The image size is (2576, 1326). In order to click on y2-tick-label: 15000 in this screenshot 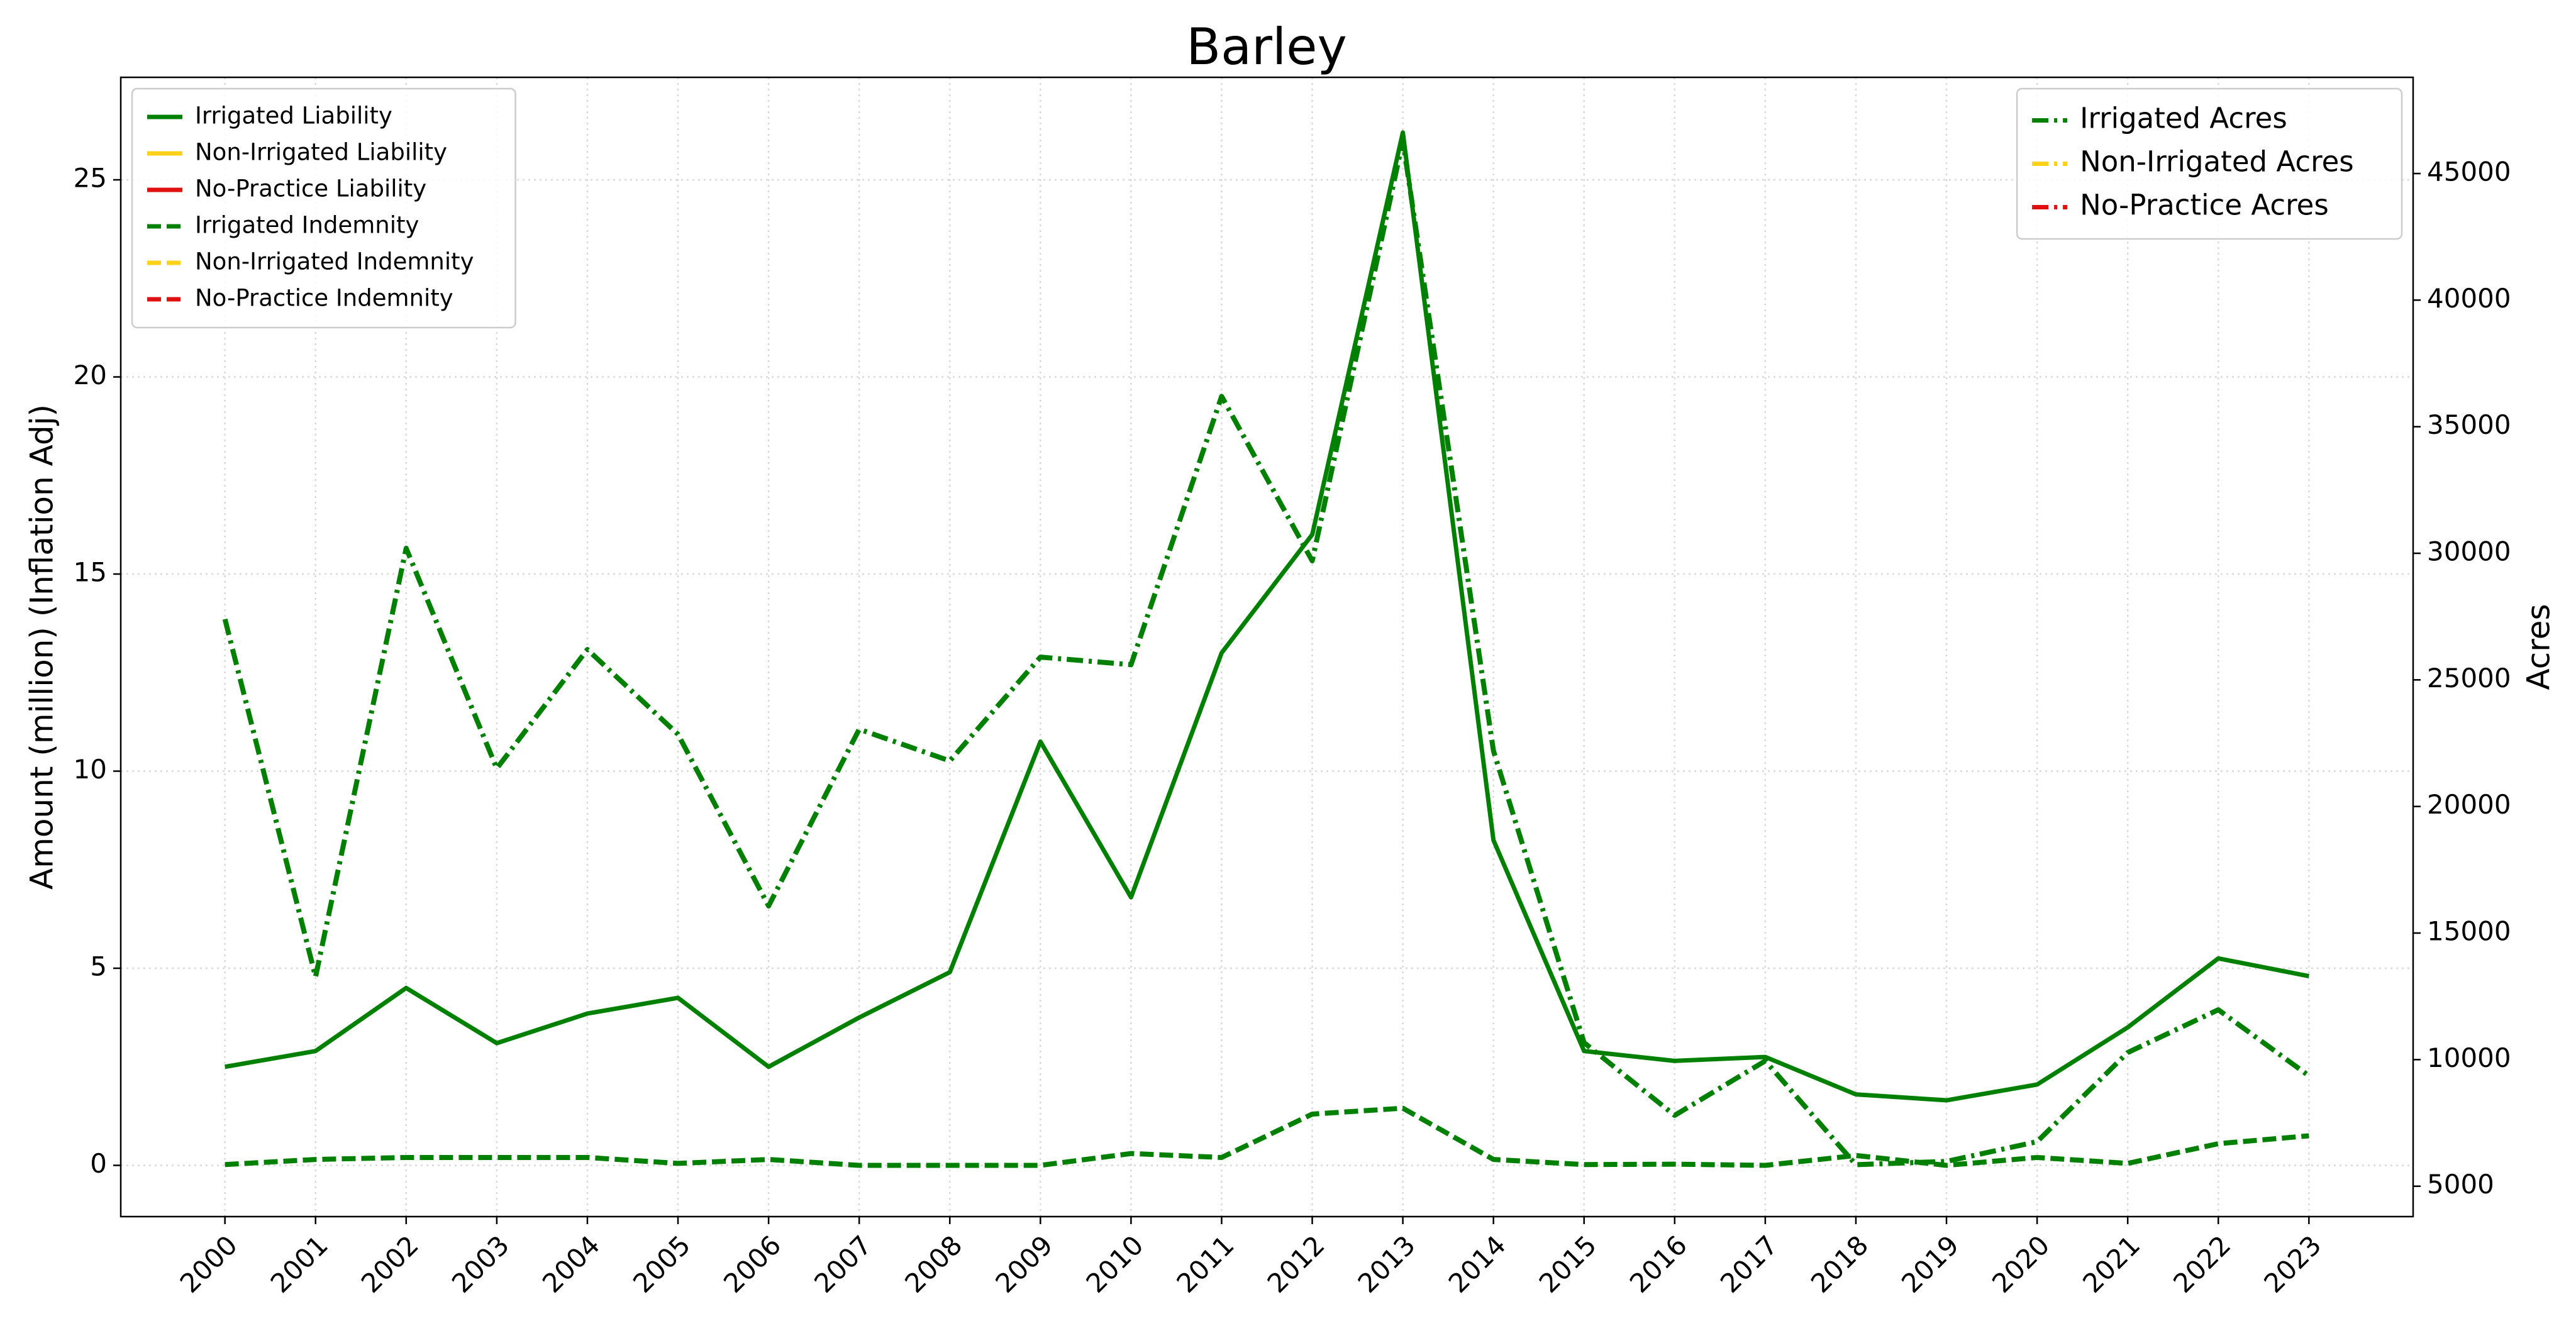, I will do `click(2469, 931)`.